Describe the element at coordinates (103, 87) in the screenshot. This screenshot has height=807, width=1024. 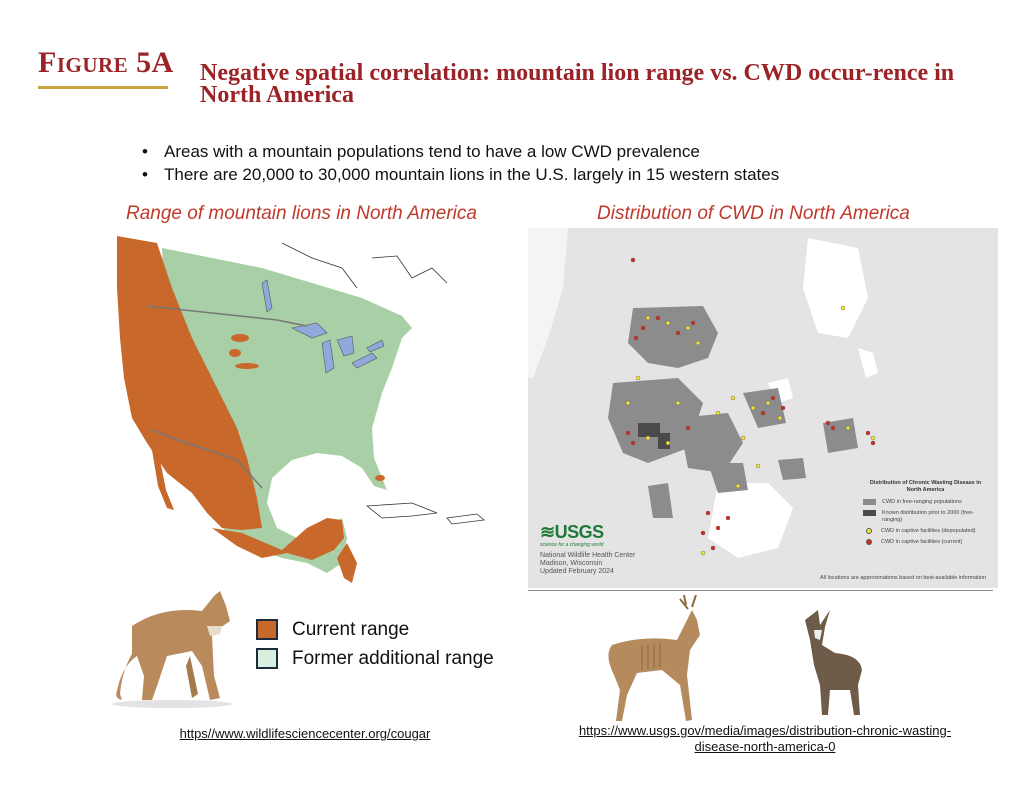
I see `figure-label-underline` at that location.